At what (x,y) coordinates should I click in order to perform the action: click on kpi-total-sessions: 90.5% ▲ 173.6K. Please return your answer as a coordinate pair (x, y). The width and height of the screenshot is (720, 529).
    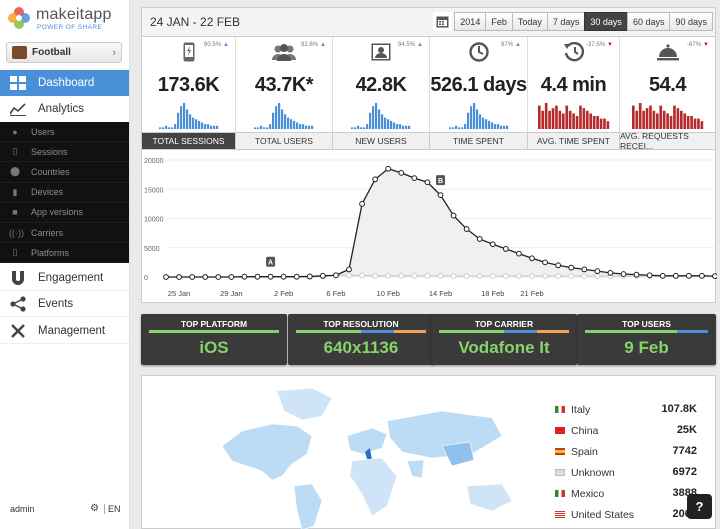
    Looking at the image, I should click on (189, 84).